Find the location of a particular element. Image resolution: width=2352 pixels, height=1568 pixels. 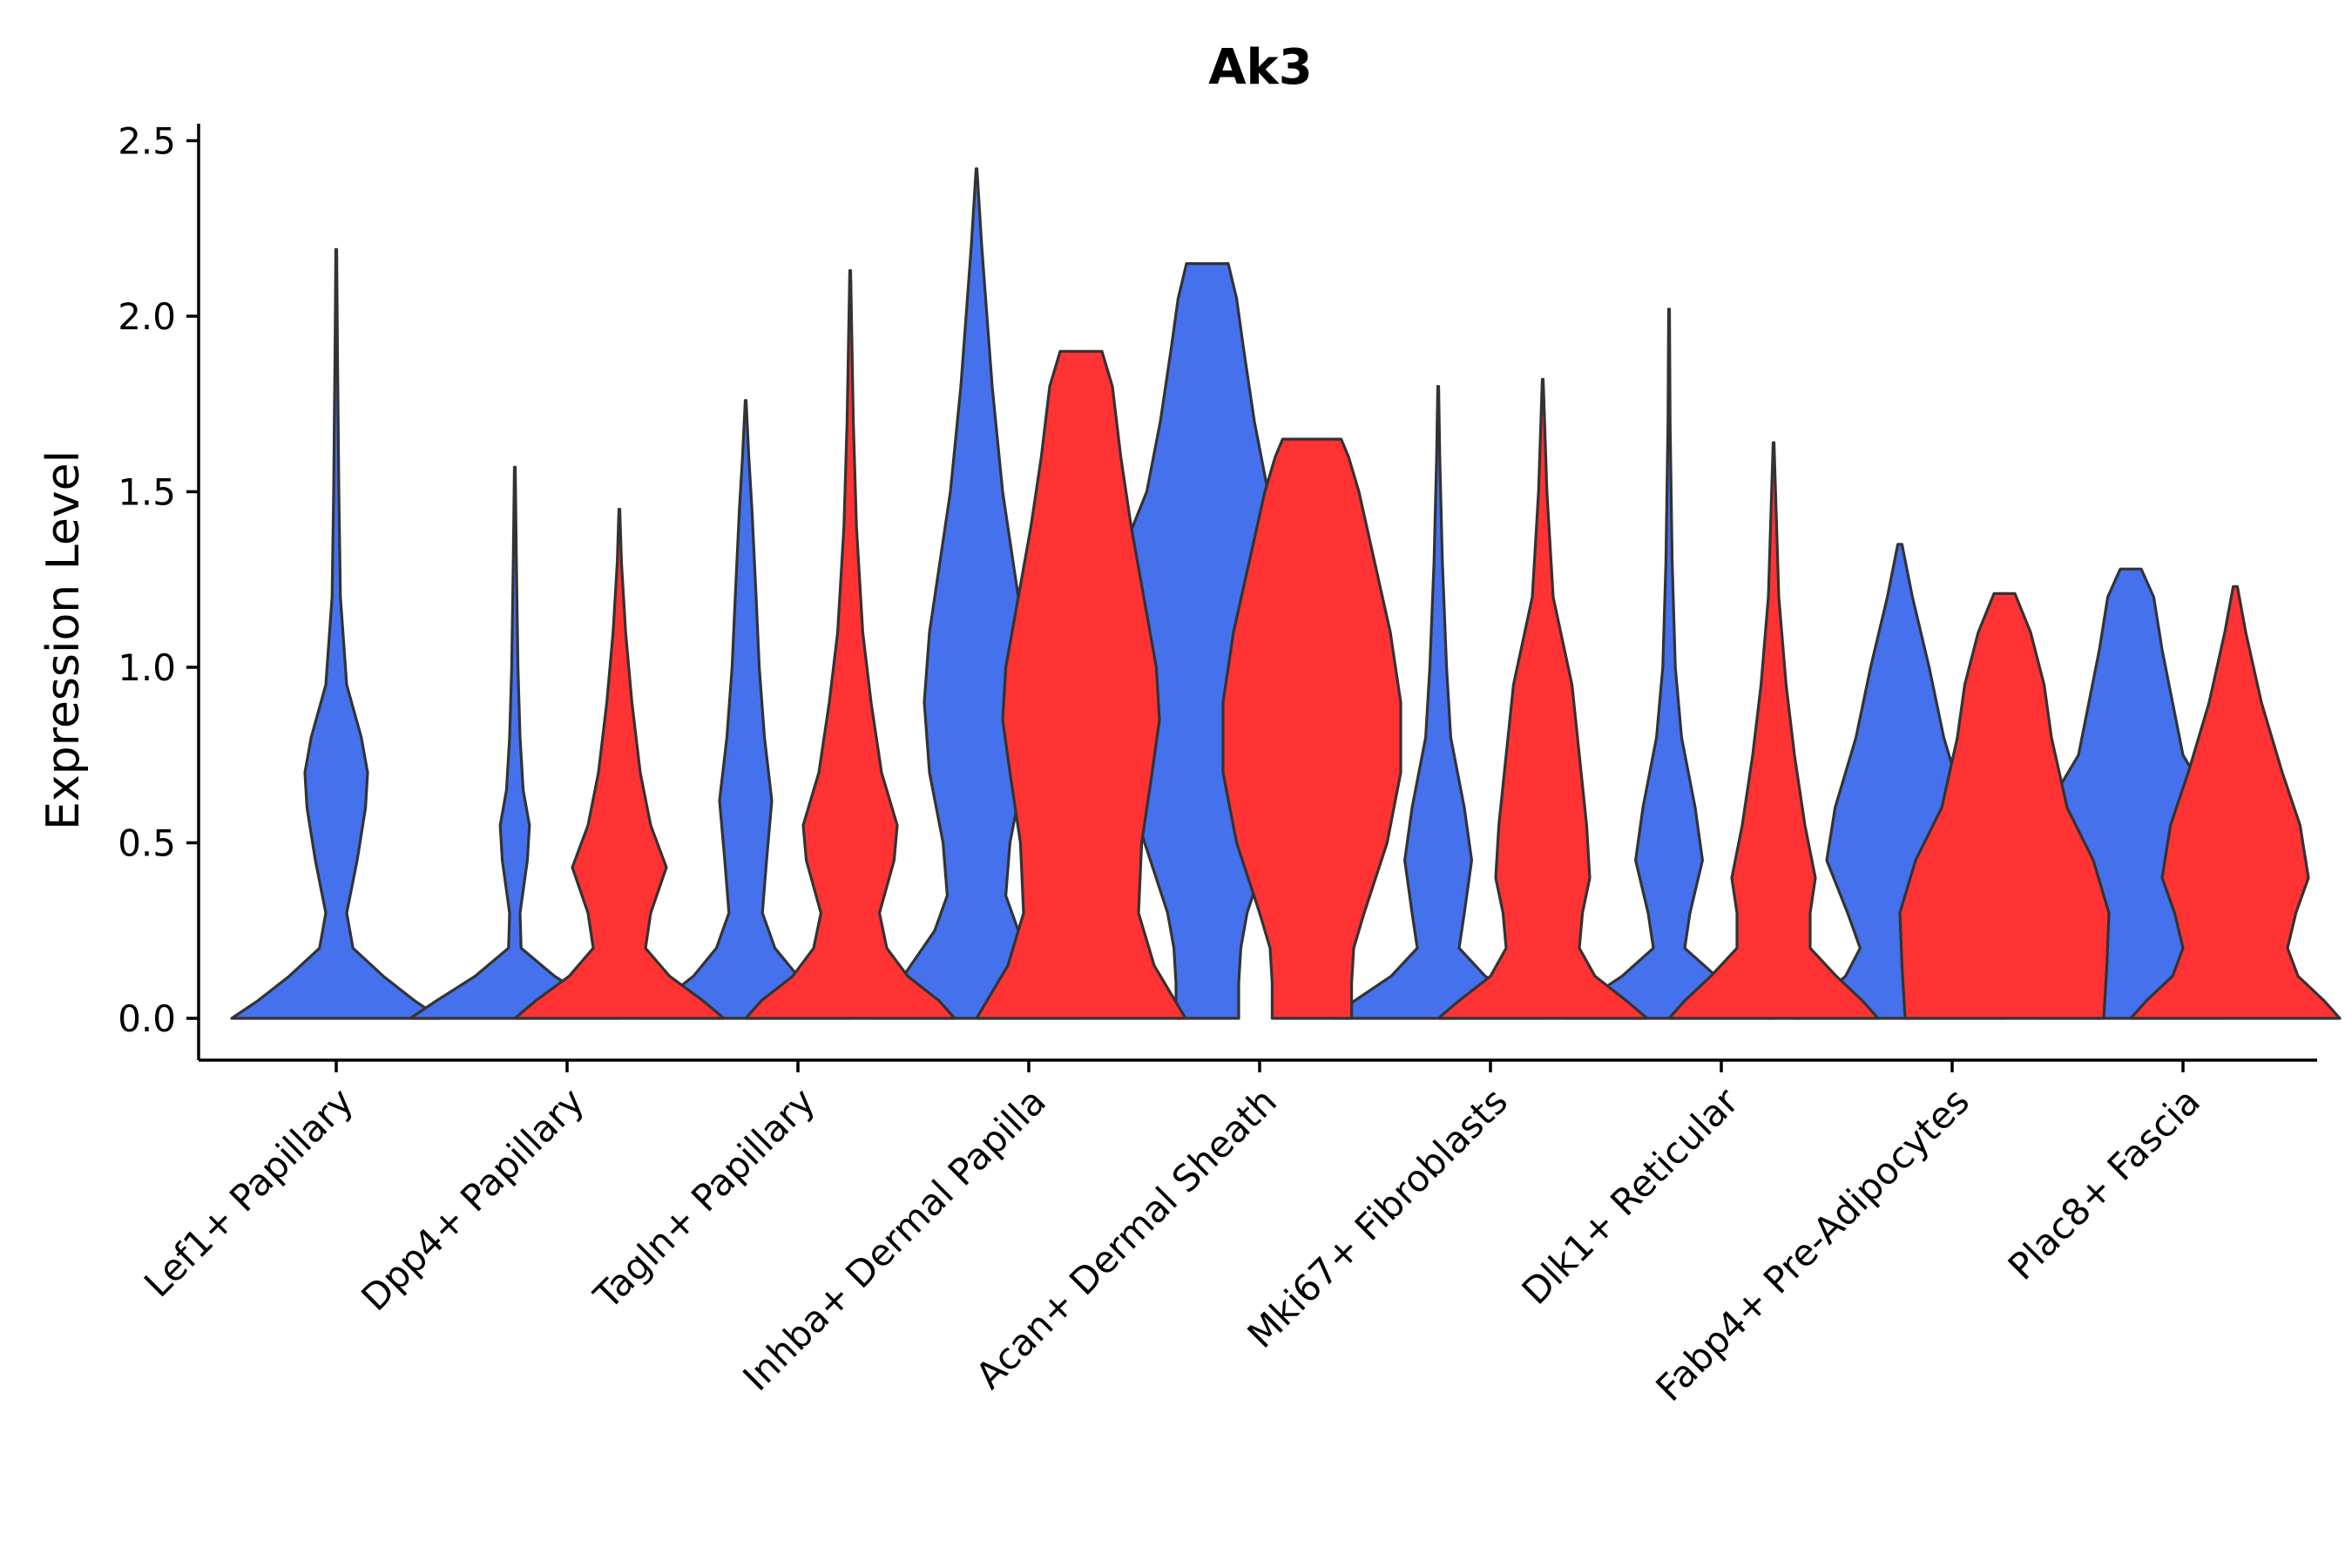

y-tick-label: 1.0 is located at coordinates (147, 667).